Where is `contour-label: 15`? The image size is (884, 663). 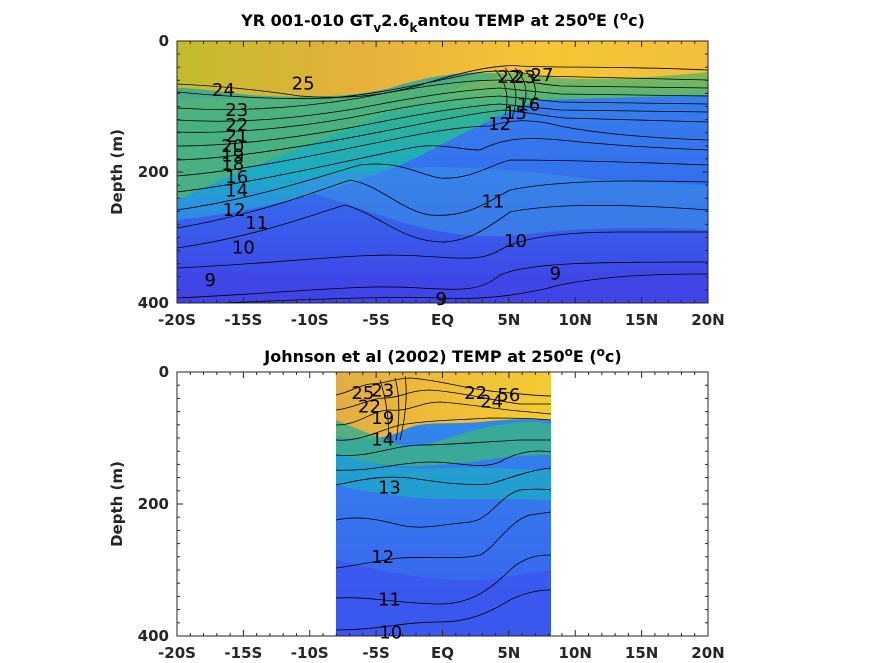
contour-label: 15 is located at coordinates (515, 113).